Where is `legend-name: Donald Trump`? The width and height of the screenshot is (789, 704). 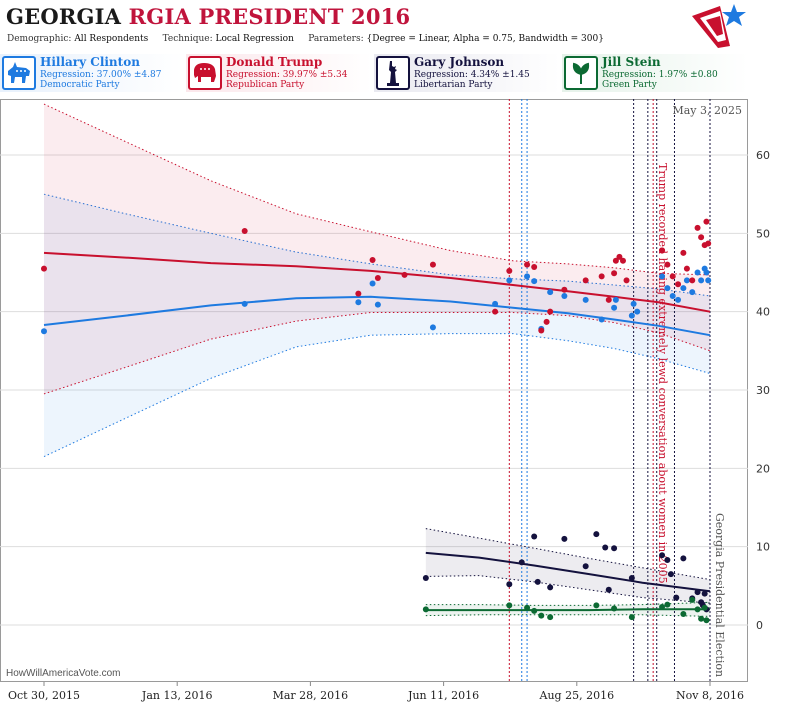 legend-name: Donald Trump is located at coordinates (274, 62).